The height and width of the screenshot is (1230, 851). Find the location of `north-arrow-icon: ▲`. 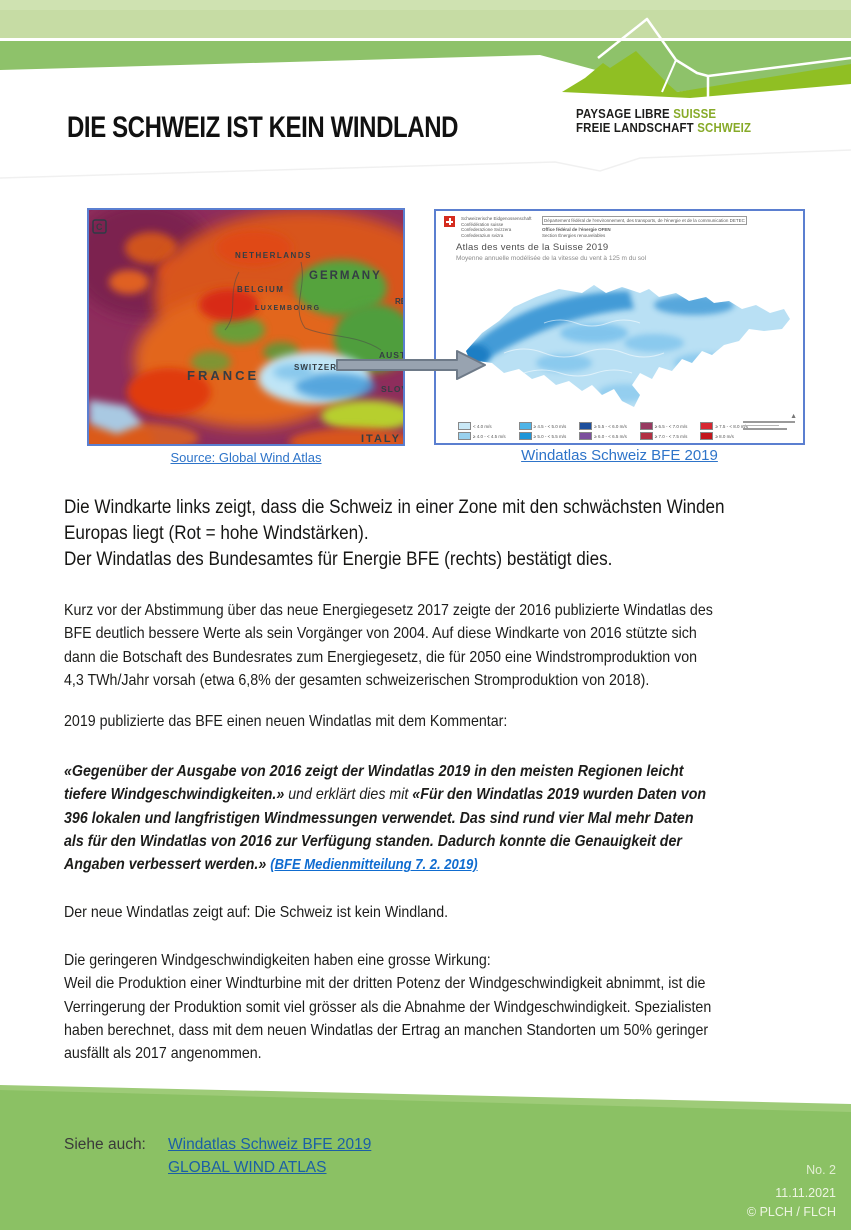

north-arrow-icon: ▲ is located at coordinates (793, 416).